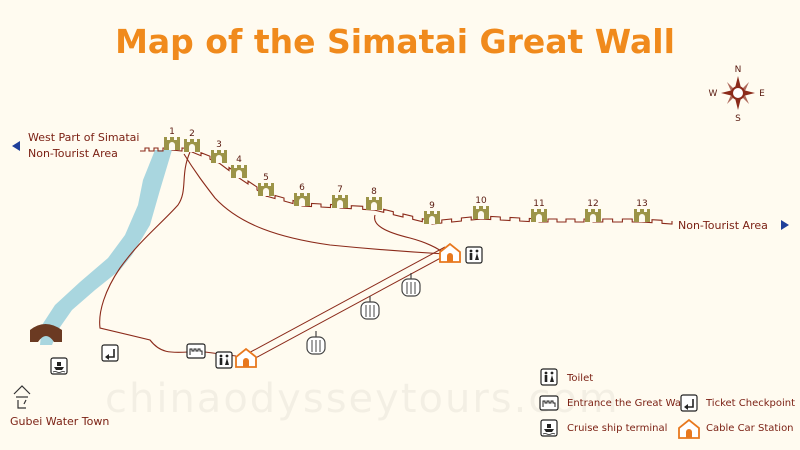 This screenshot has width=800, height=450. Describe the element at coordinates (481, 201) in the screenshot. I see `watchtower-number: 10` at that location.